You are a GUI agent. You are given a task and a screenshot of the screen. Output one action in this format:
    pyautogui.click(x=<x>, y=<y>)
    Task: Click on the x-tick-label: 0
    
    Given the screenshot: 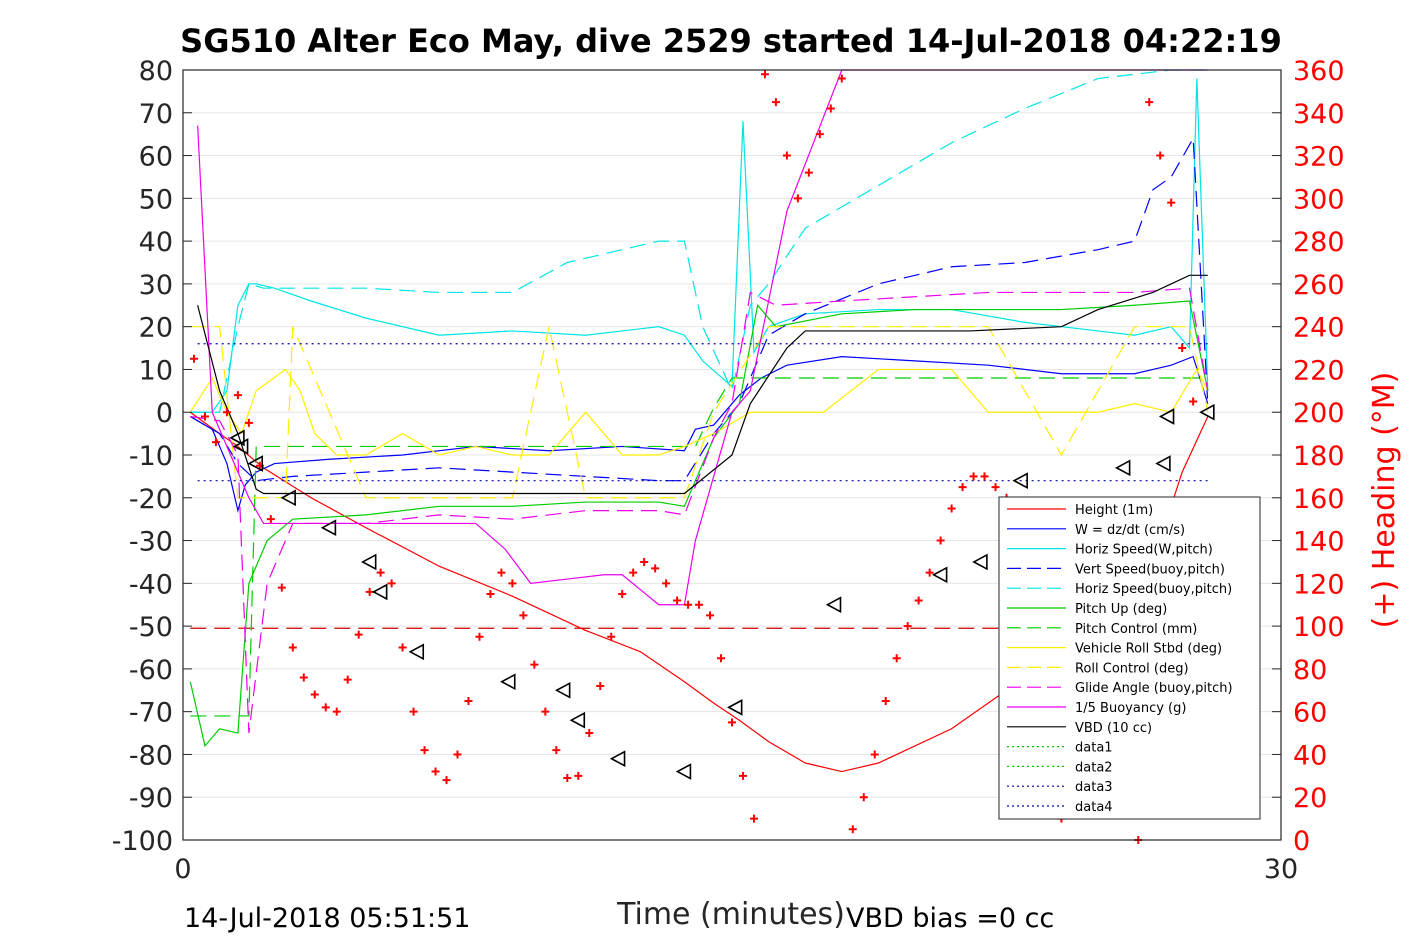 What is the action you would take?
    pyautogui.click(x=182, y=869)
    